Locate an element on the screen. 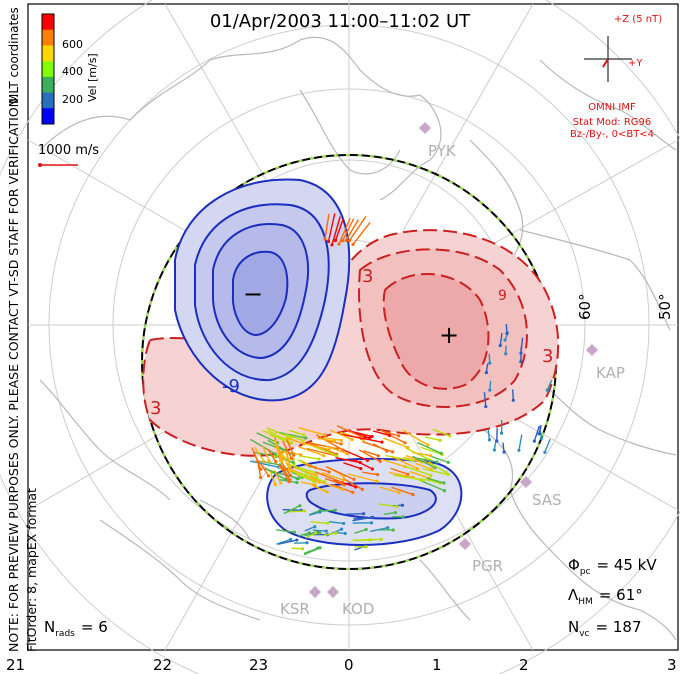  mlt-label-23: 23 is located at coordinates (258, 665).